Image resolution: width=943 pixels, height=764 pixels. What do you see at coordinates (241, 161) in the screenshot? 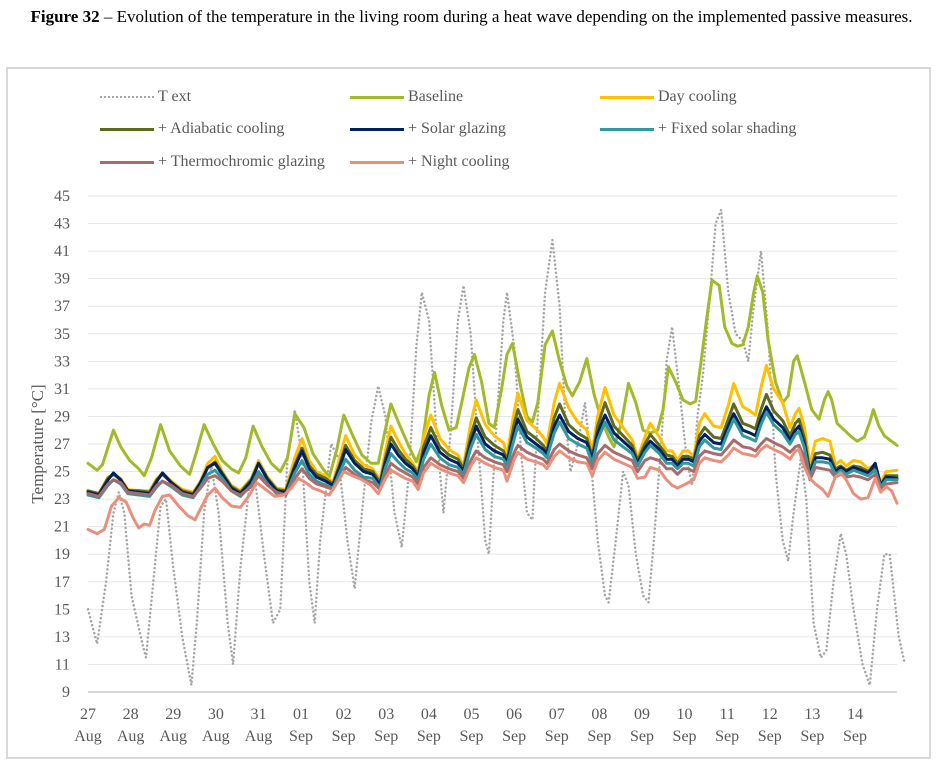
I see `legend-label: + Thermochromic glazing` at bounding box center [241, 161].